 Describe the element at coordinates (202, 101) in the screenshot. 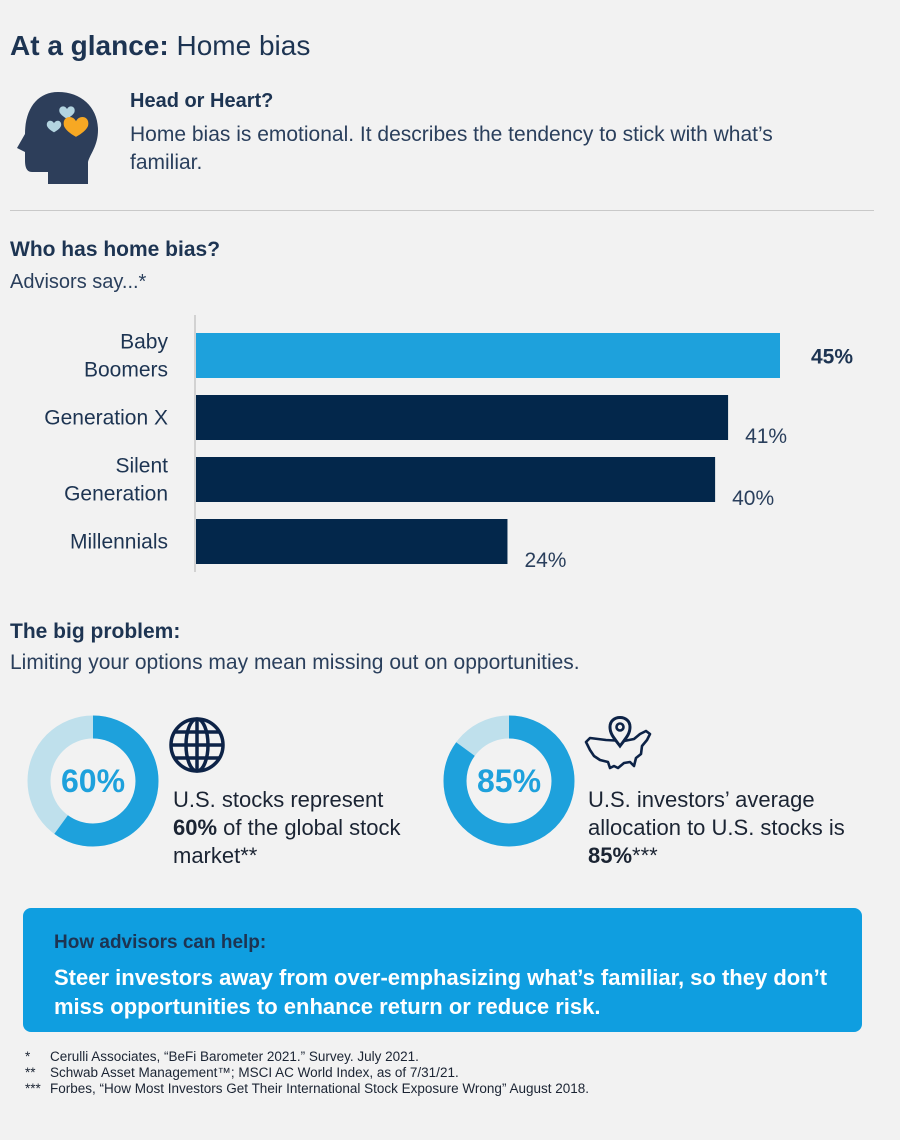

I see `intro-heading: Head or Heart?` at that location.